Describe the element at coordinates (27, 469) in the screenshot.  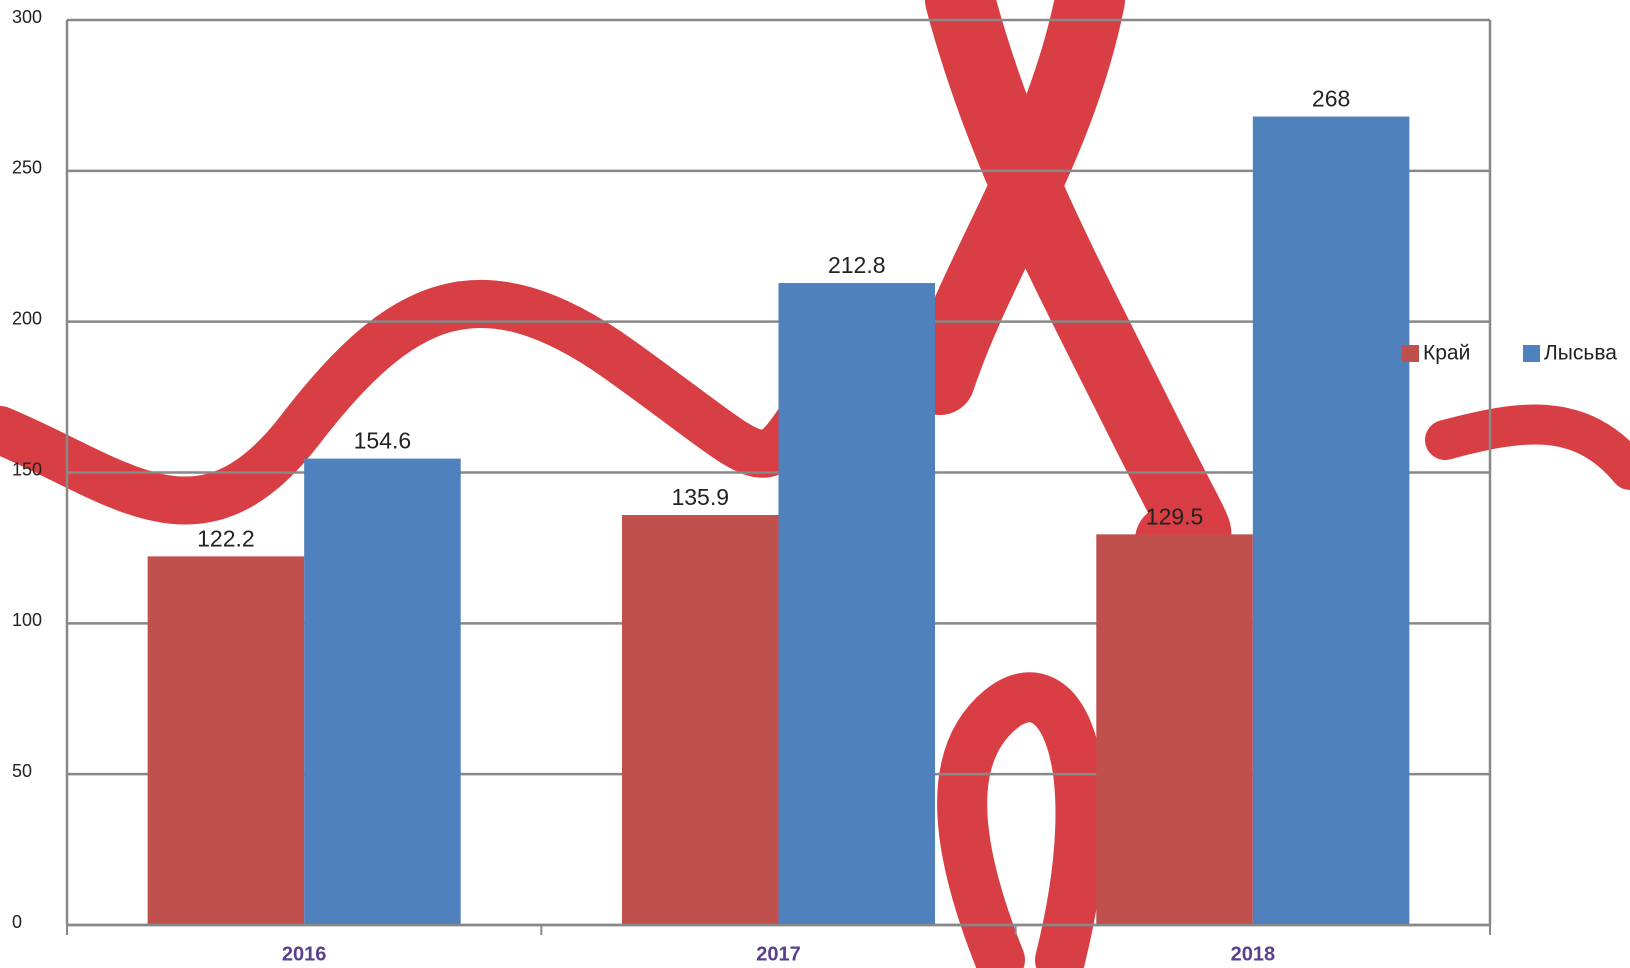
I see `y-tick-label: 150` at that location.